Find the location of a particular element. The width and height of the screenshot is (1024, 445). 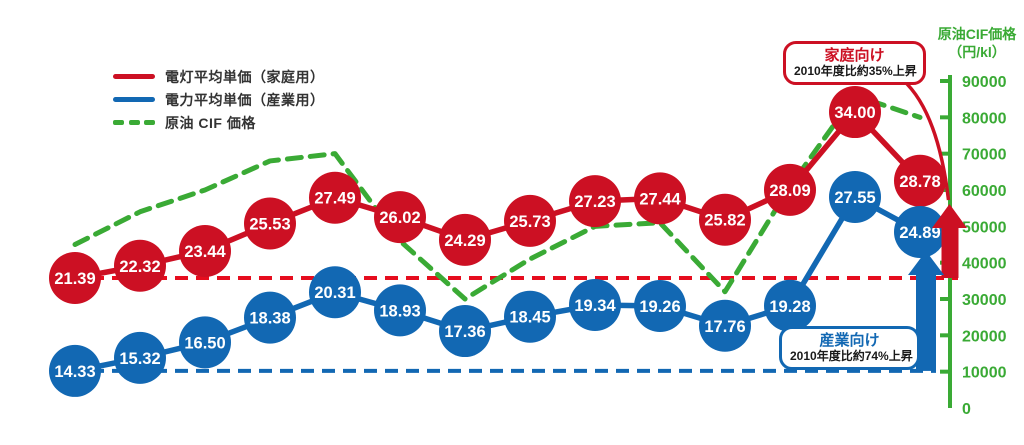

data-point: 25.73 is located at coordinates (530, 220).